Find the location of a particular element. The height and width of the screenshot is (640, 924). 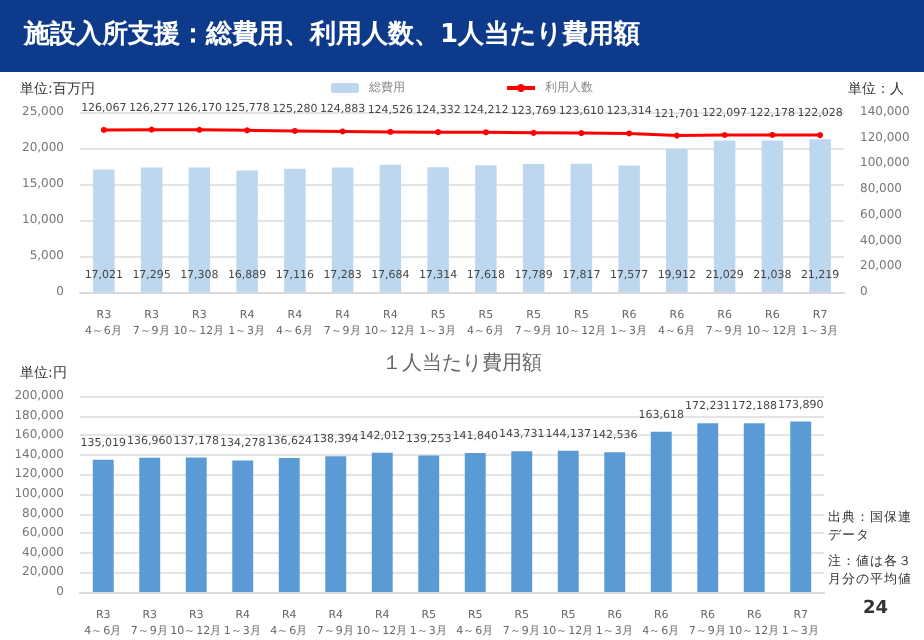

text: 24 is located at coordinates (875, 609).